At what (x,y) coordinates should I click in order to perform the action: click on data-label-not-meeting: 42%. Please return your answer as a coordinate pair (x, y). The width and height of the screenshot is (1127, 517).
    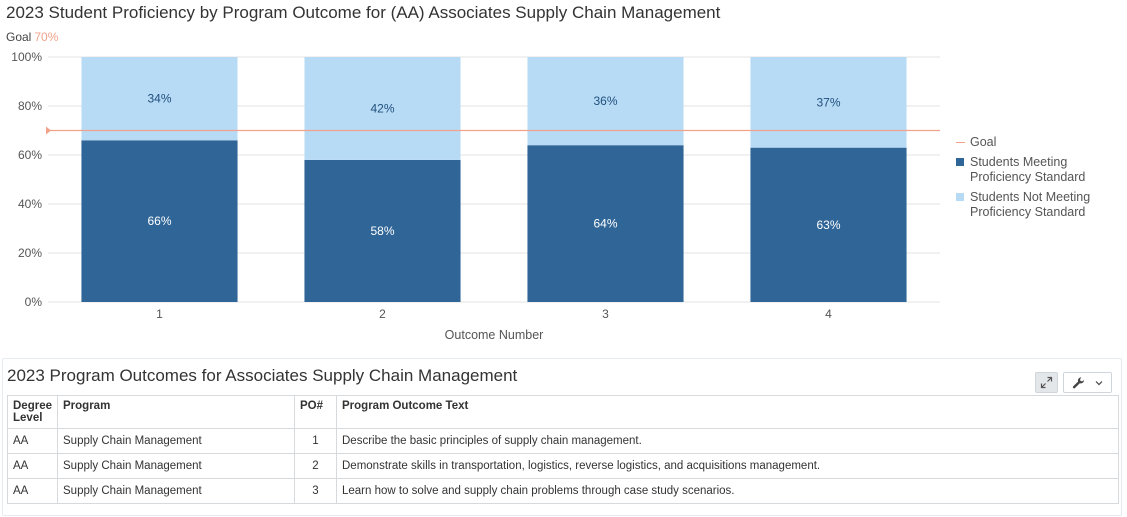
    Looking at the image, I should click on (382, 108).